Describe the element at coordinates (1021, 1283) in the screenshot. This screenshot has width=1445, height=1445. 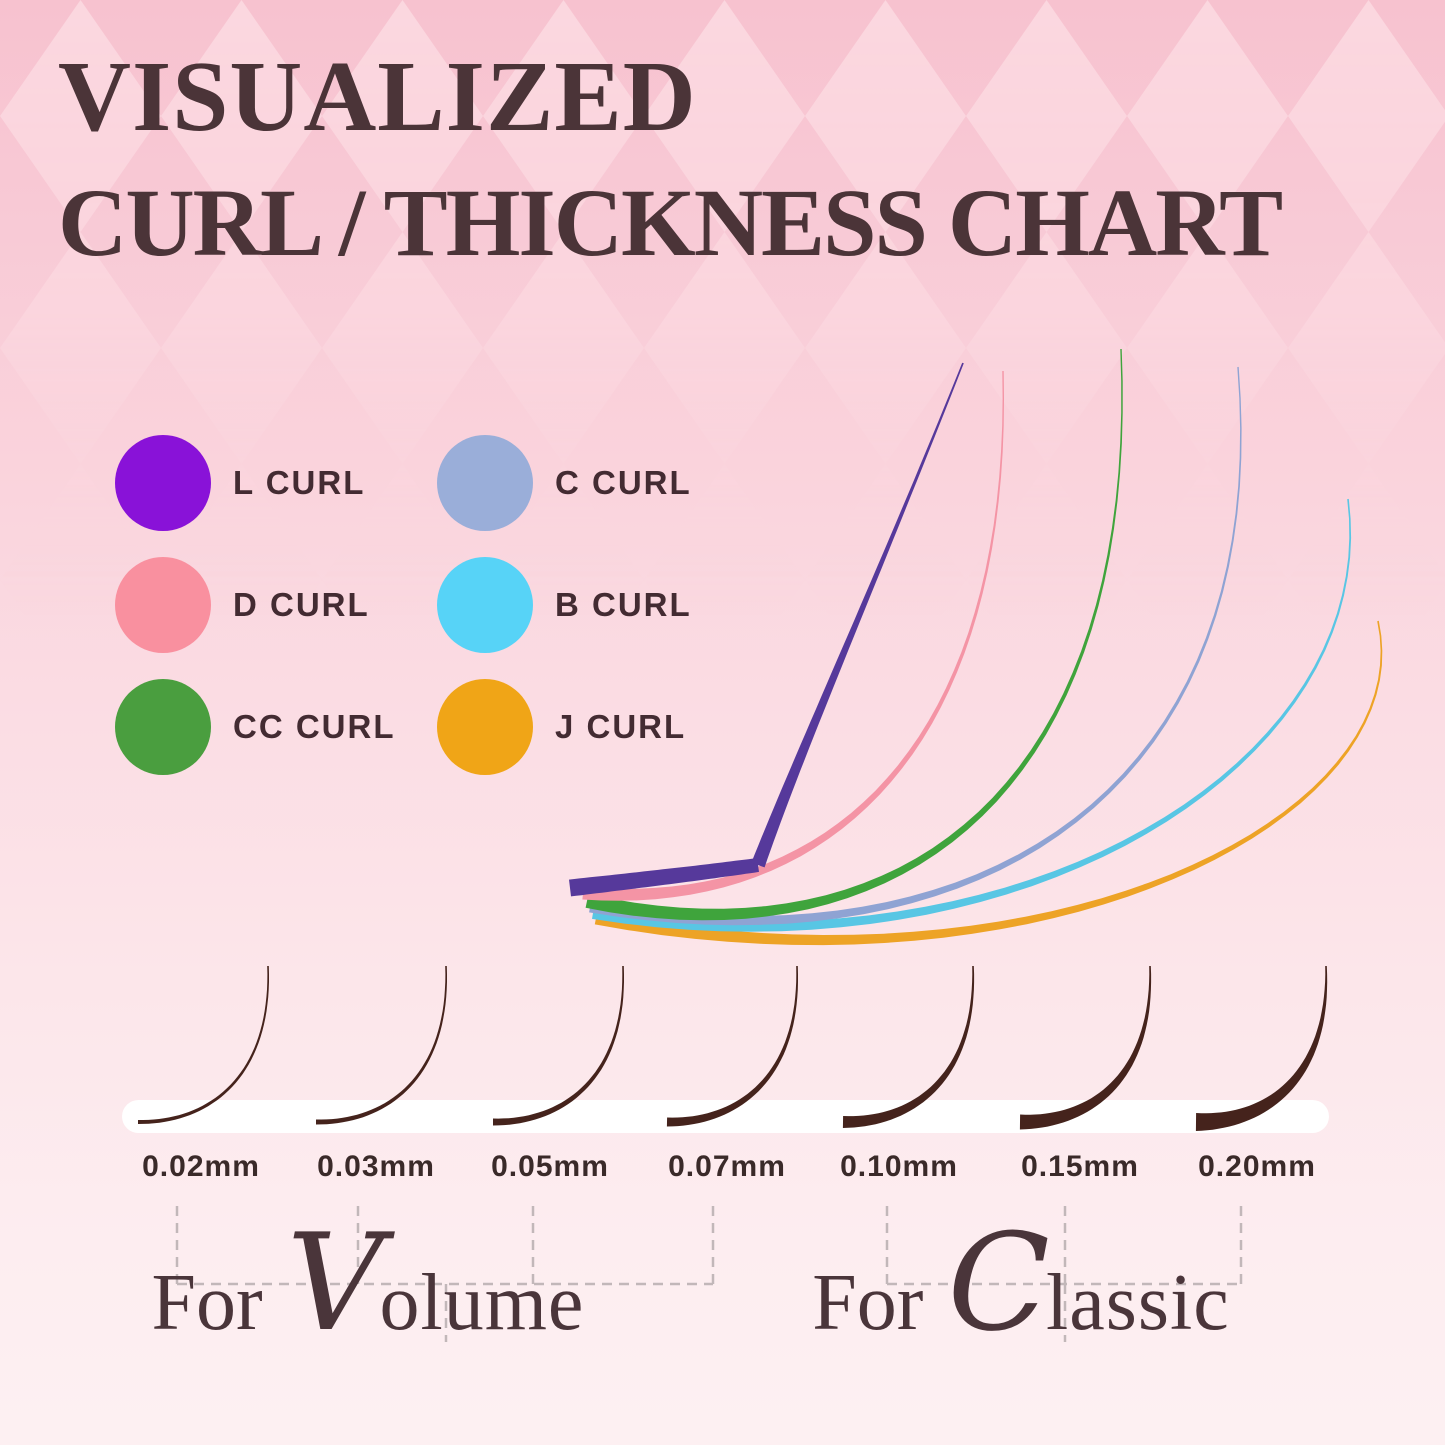
I see `for-classic-label: For C lassic` at that location.